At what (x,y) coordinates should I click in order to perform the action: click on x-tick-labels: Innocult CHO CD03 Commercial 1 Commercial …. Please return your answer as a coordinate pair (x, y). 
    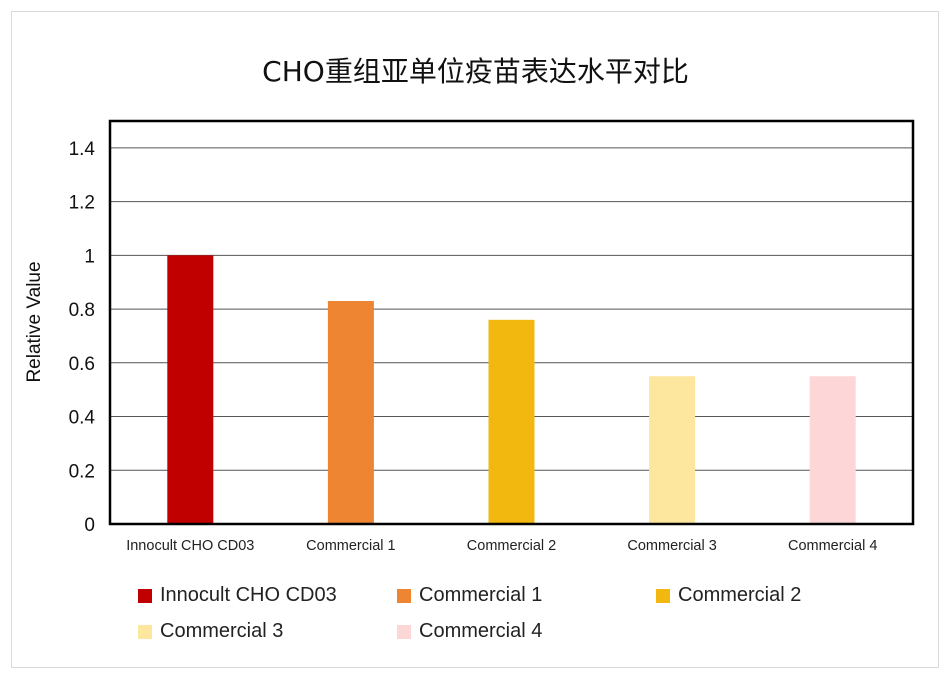
    Looking at the image, I should click on (501, 546).